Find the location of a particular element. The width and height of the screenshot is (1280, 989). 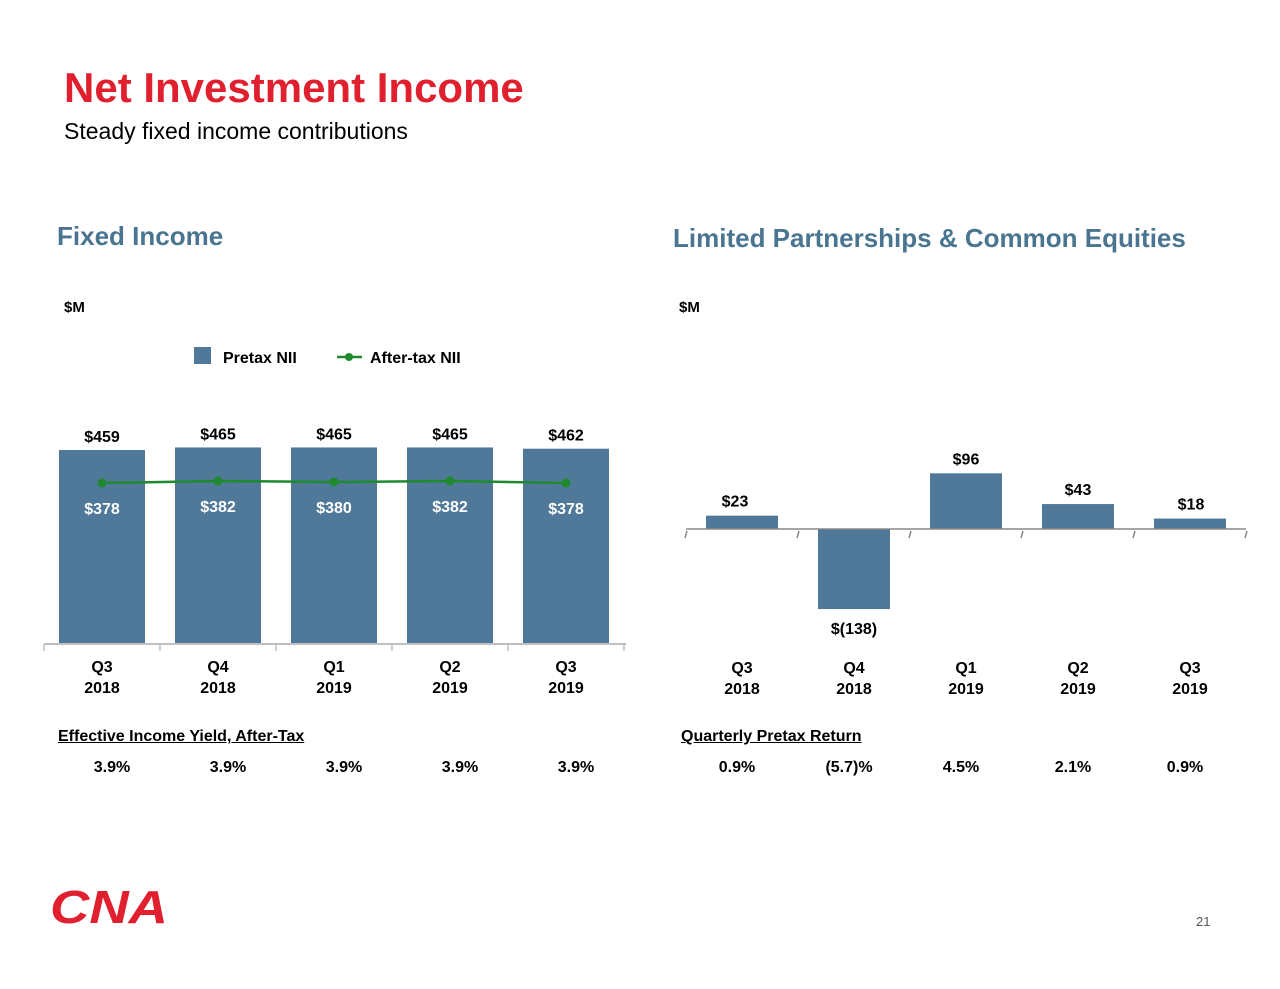

lp-data-label: $96 is located at coordinates (966, 459).